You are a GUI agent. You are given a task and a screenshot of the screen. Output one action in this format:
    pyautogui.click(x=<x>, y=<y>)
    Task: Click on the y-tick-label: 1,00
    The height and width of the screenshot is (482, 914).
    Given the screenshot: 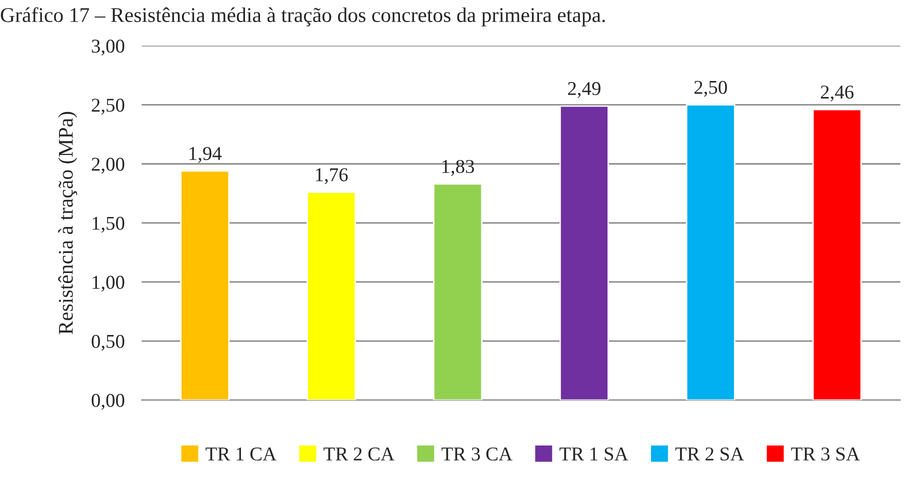 What is the action you would take?
    pyautogui.click(x=108, y=284)
    